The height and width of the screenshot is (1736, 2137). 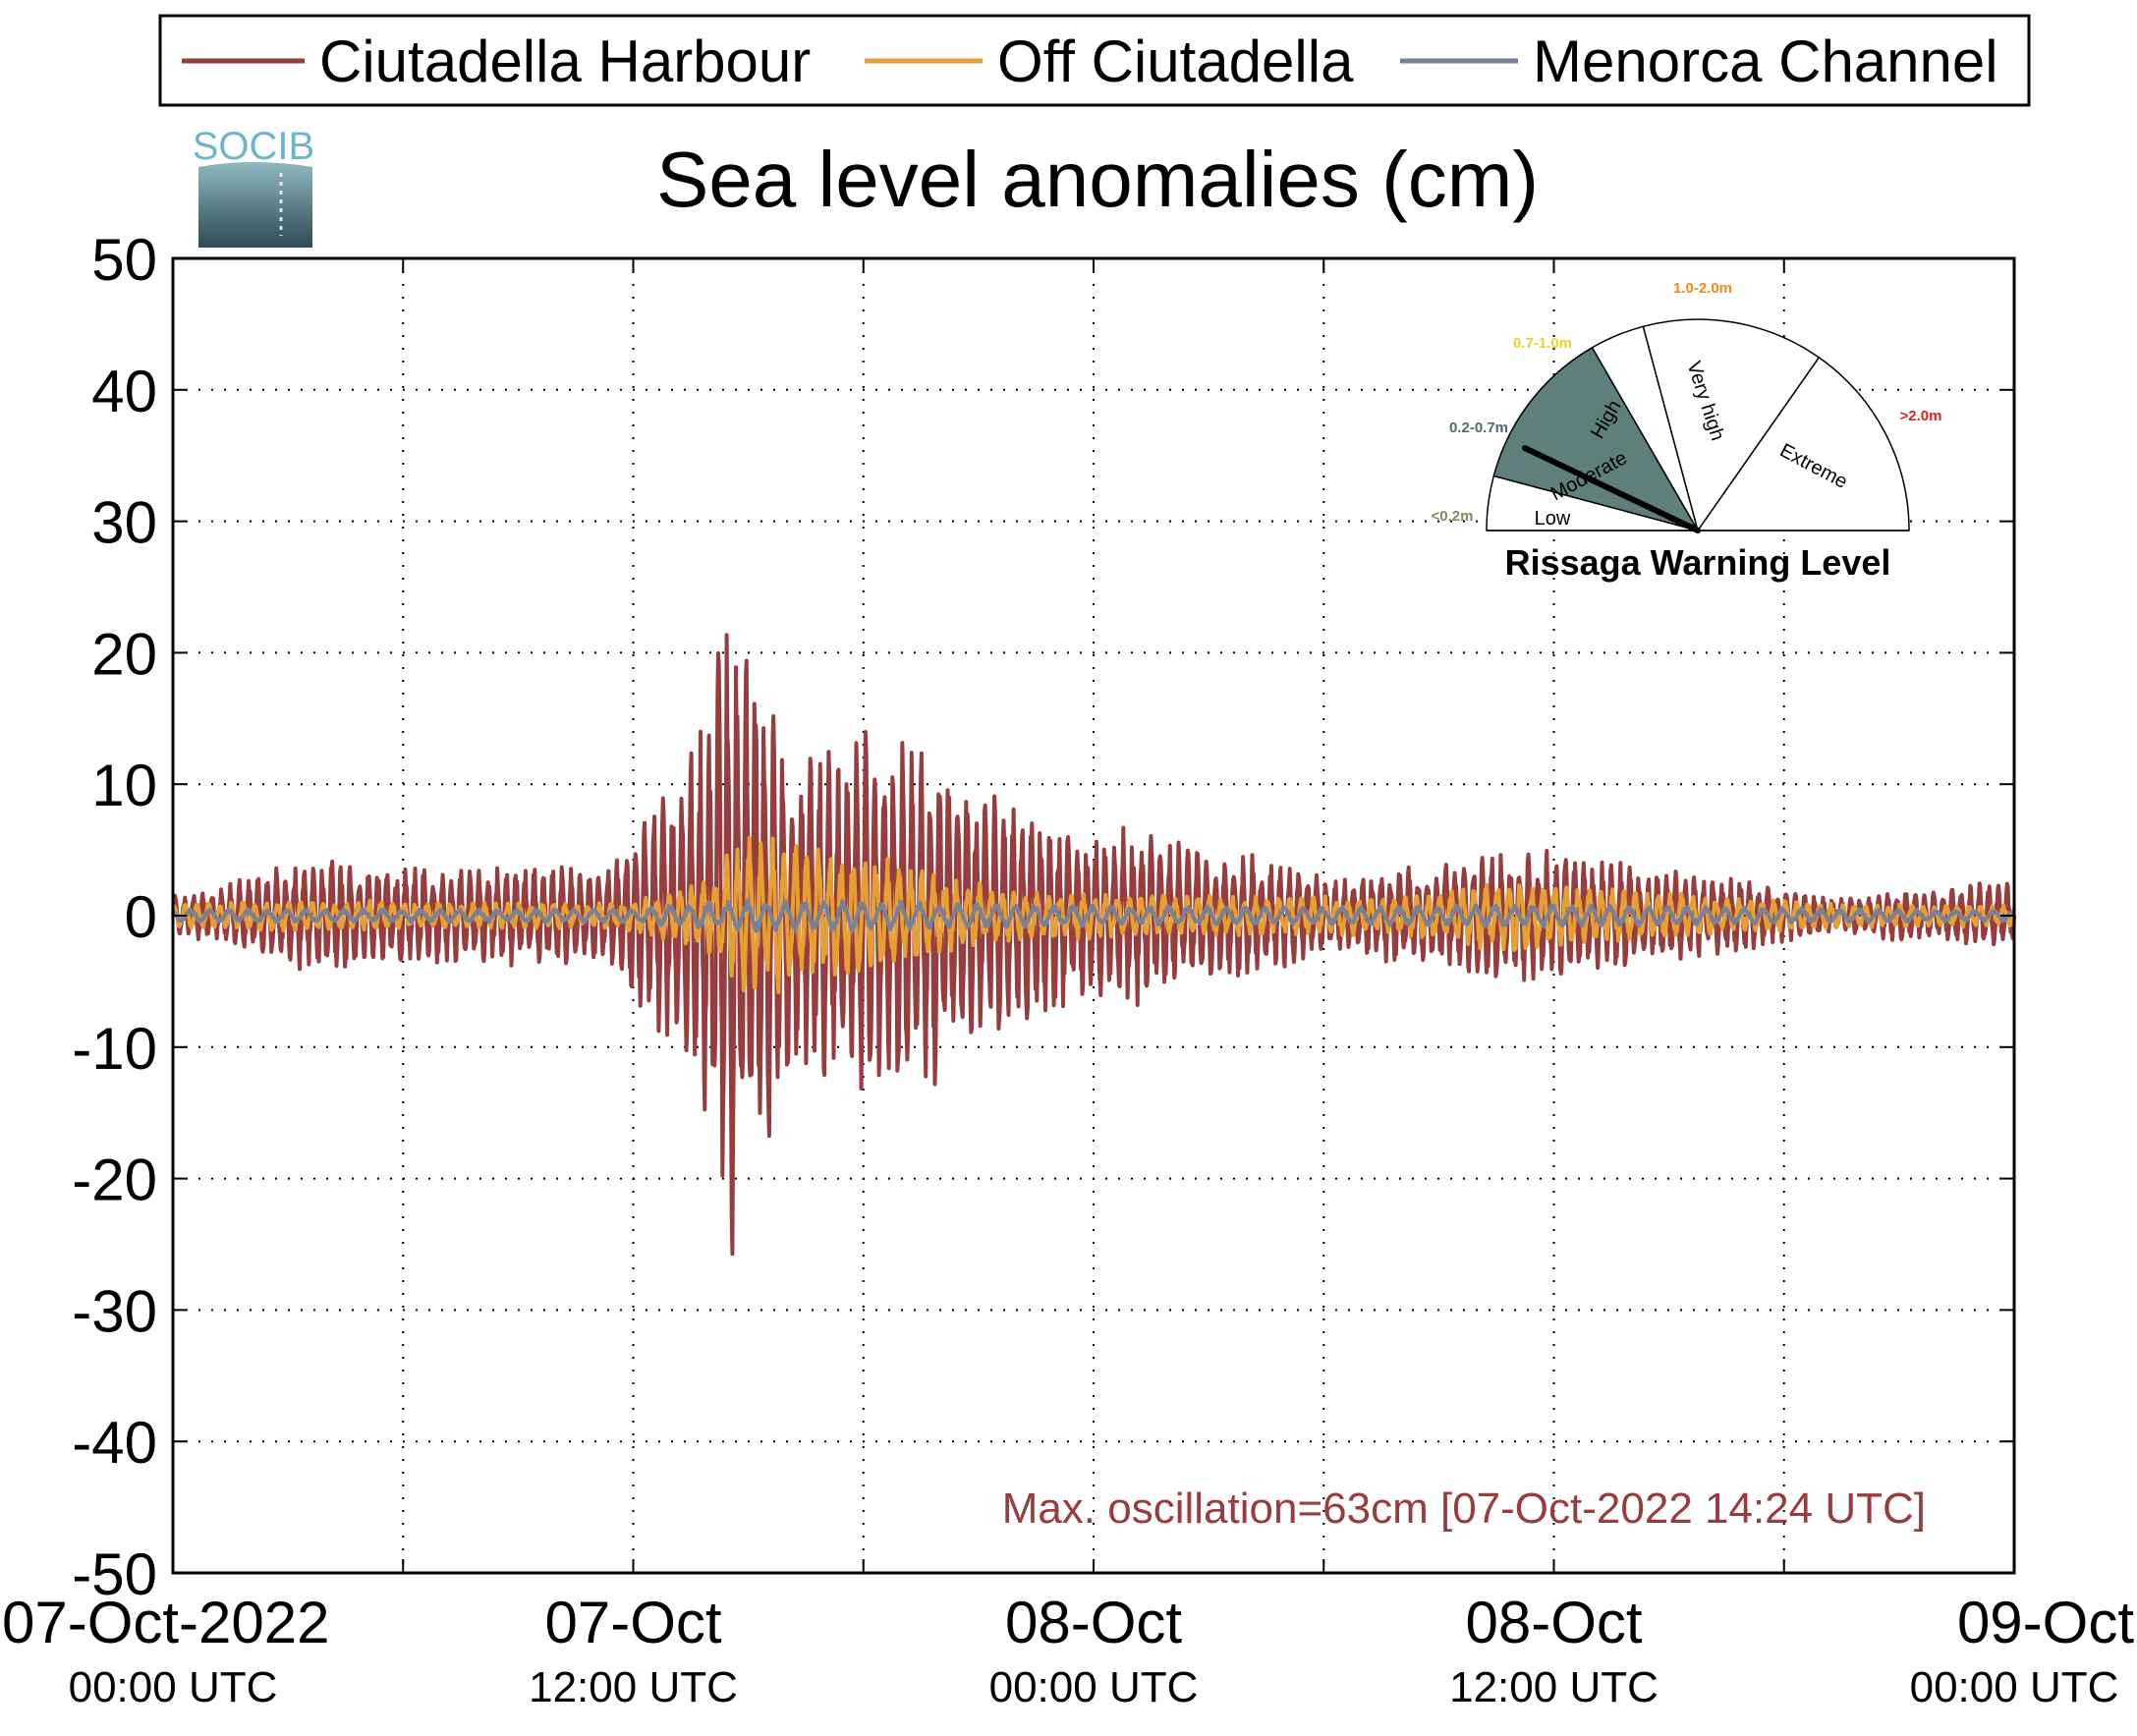 I want to click on gauge-sector-moderate, so click(x=1596, y=439).